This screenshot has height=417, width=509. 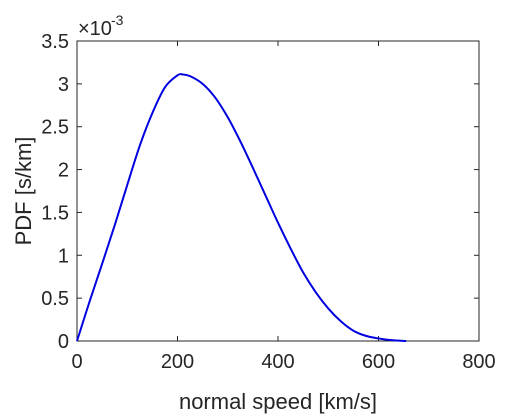 What do you see at coordinates (478, 362) in the screenshot?
I see `x-tick-label: 800` at bounding box center [478, 362].